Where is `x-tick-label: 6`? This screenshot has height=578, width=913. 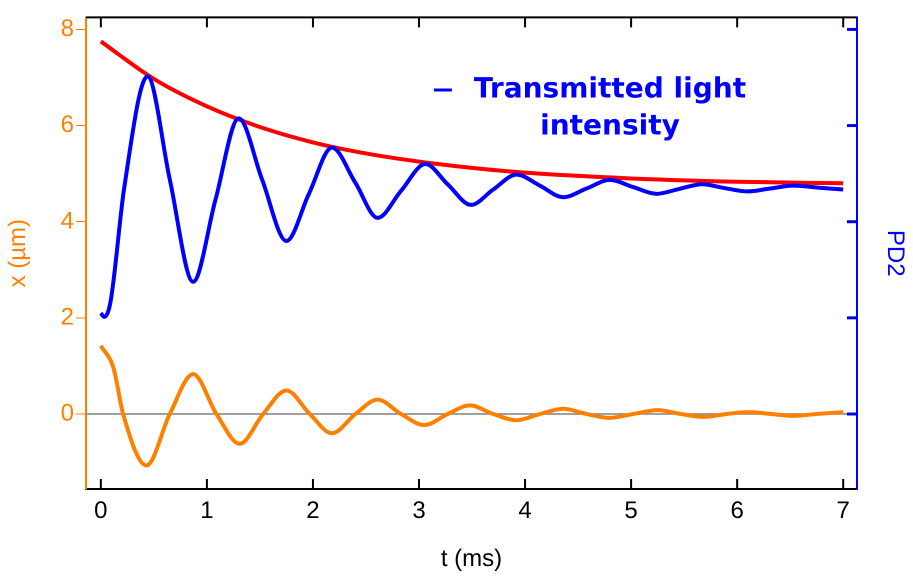
x-tick-label: 6 is located at coordinates (737, 510).